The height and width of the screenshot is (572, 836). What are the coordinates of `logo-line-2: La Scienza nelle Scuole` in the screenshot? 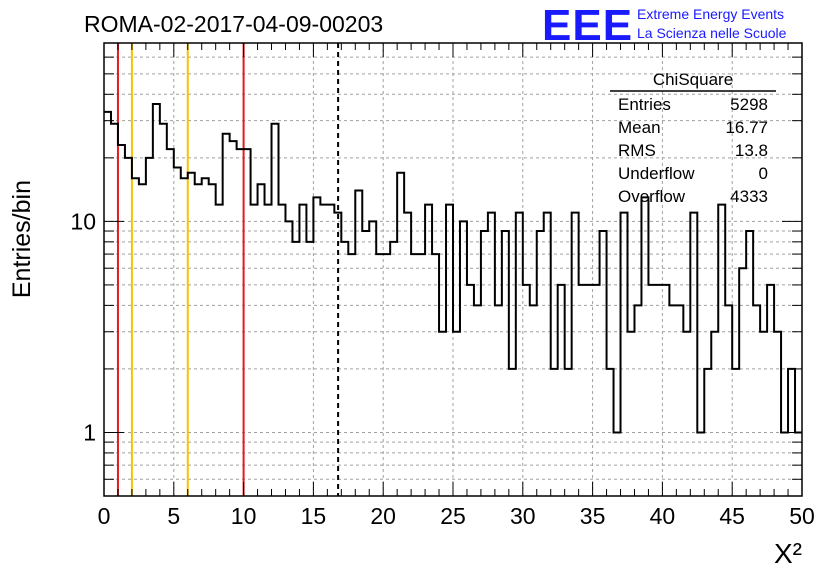 It's located at (712, 33).